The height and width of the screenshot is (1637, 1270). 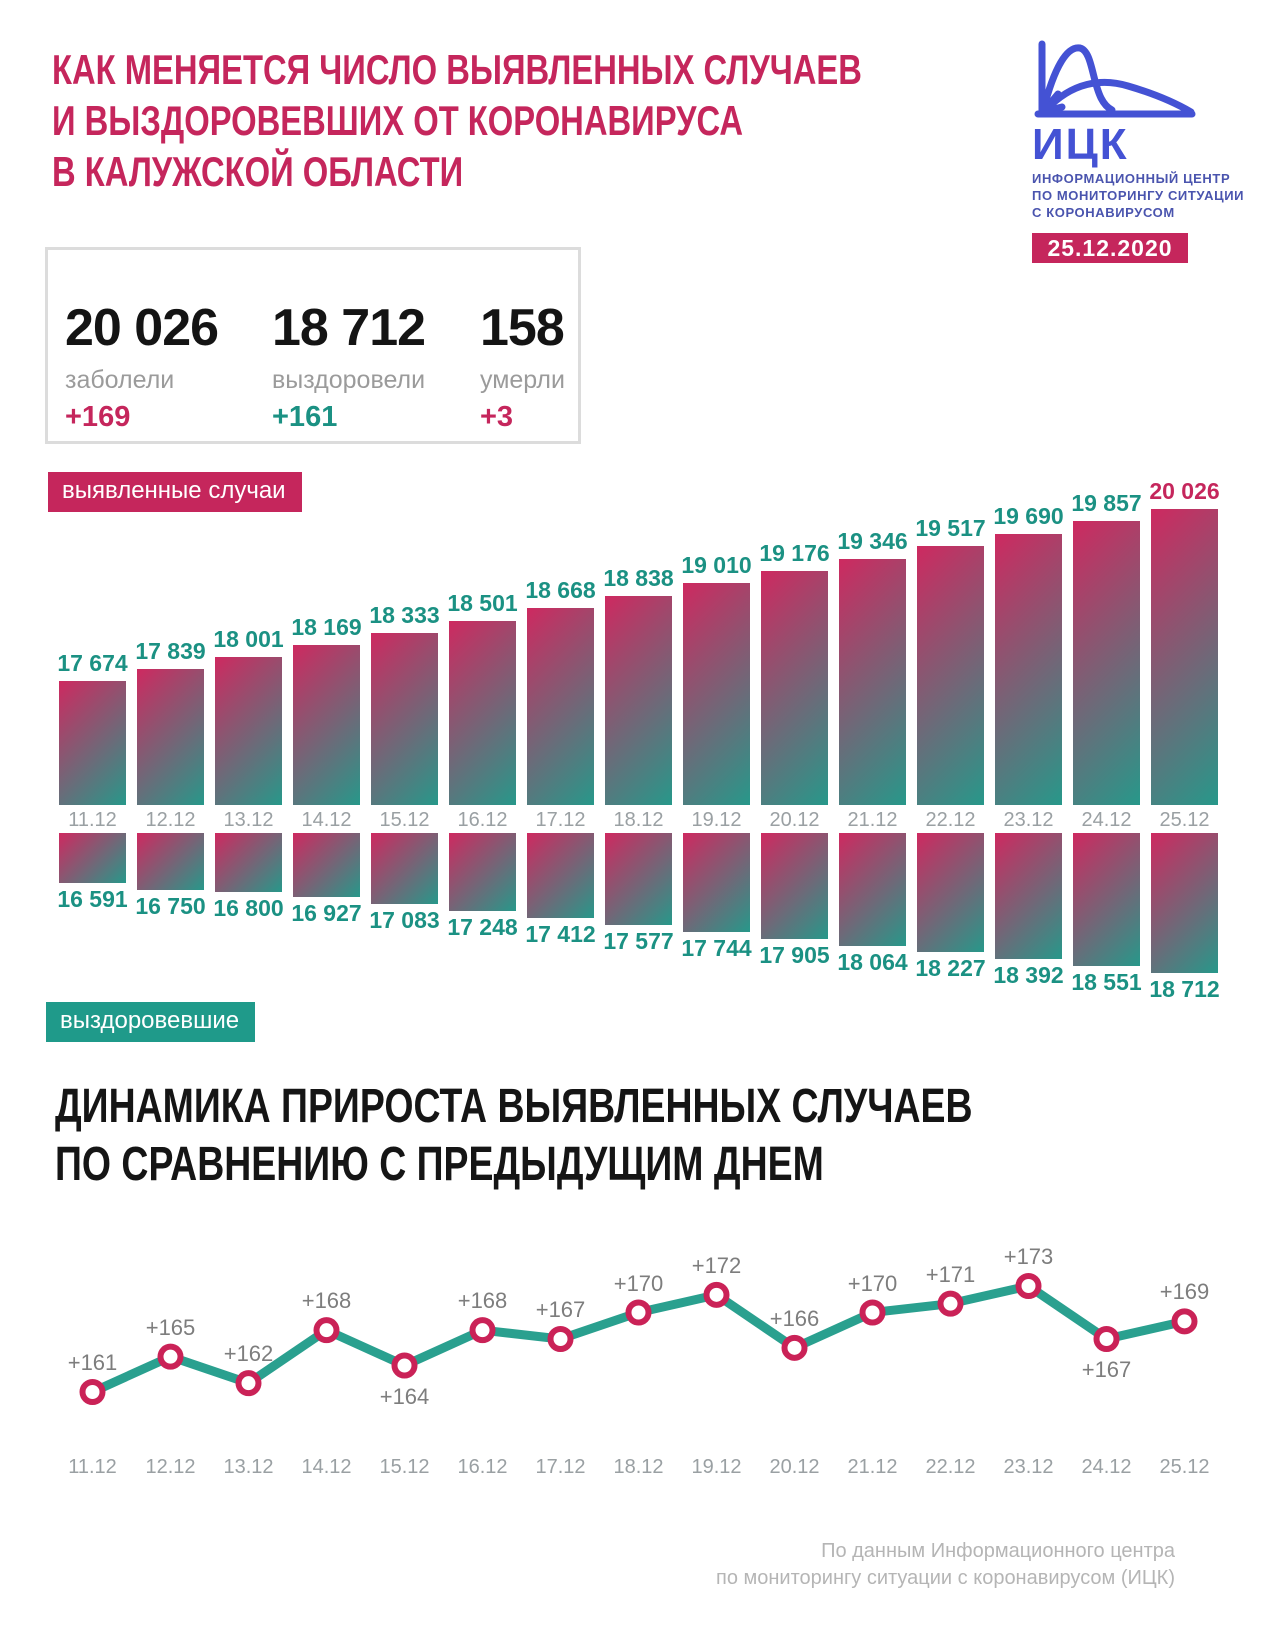 I want to click on recovered-bar-value: 17 248, so click(x=482, y=926).